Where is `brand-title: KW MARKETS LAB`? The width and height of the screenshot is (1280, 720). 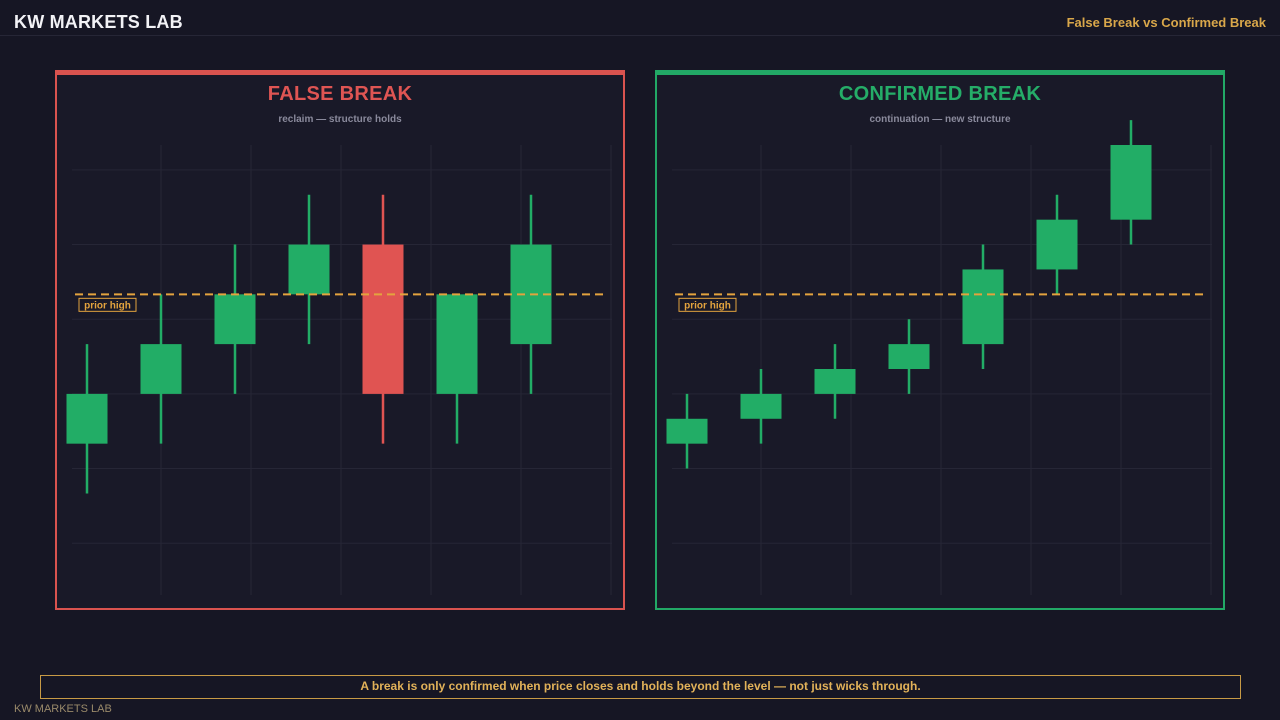 brand-title: KW MARKETS LAB is located at coordinates (98, 22).